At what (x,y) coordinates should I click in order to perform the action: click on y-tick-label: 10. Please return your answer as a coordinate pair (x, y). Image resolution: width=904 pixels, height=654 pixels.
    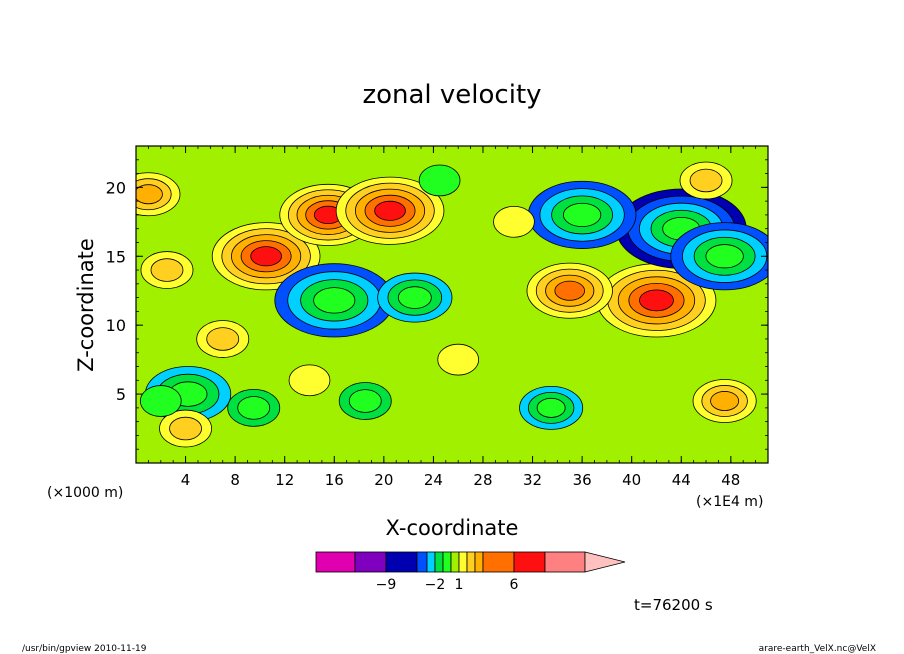
    Looking at the image, I should click on (116, 325).